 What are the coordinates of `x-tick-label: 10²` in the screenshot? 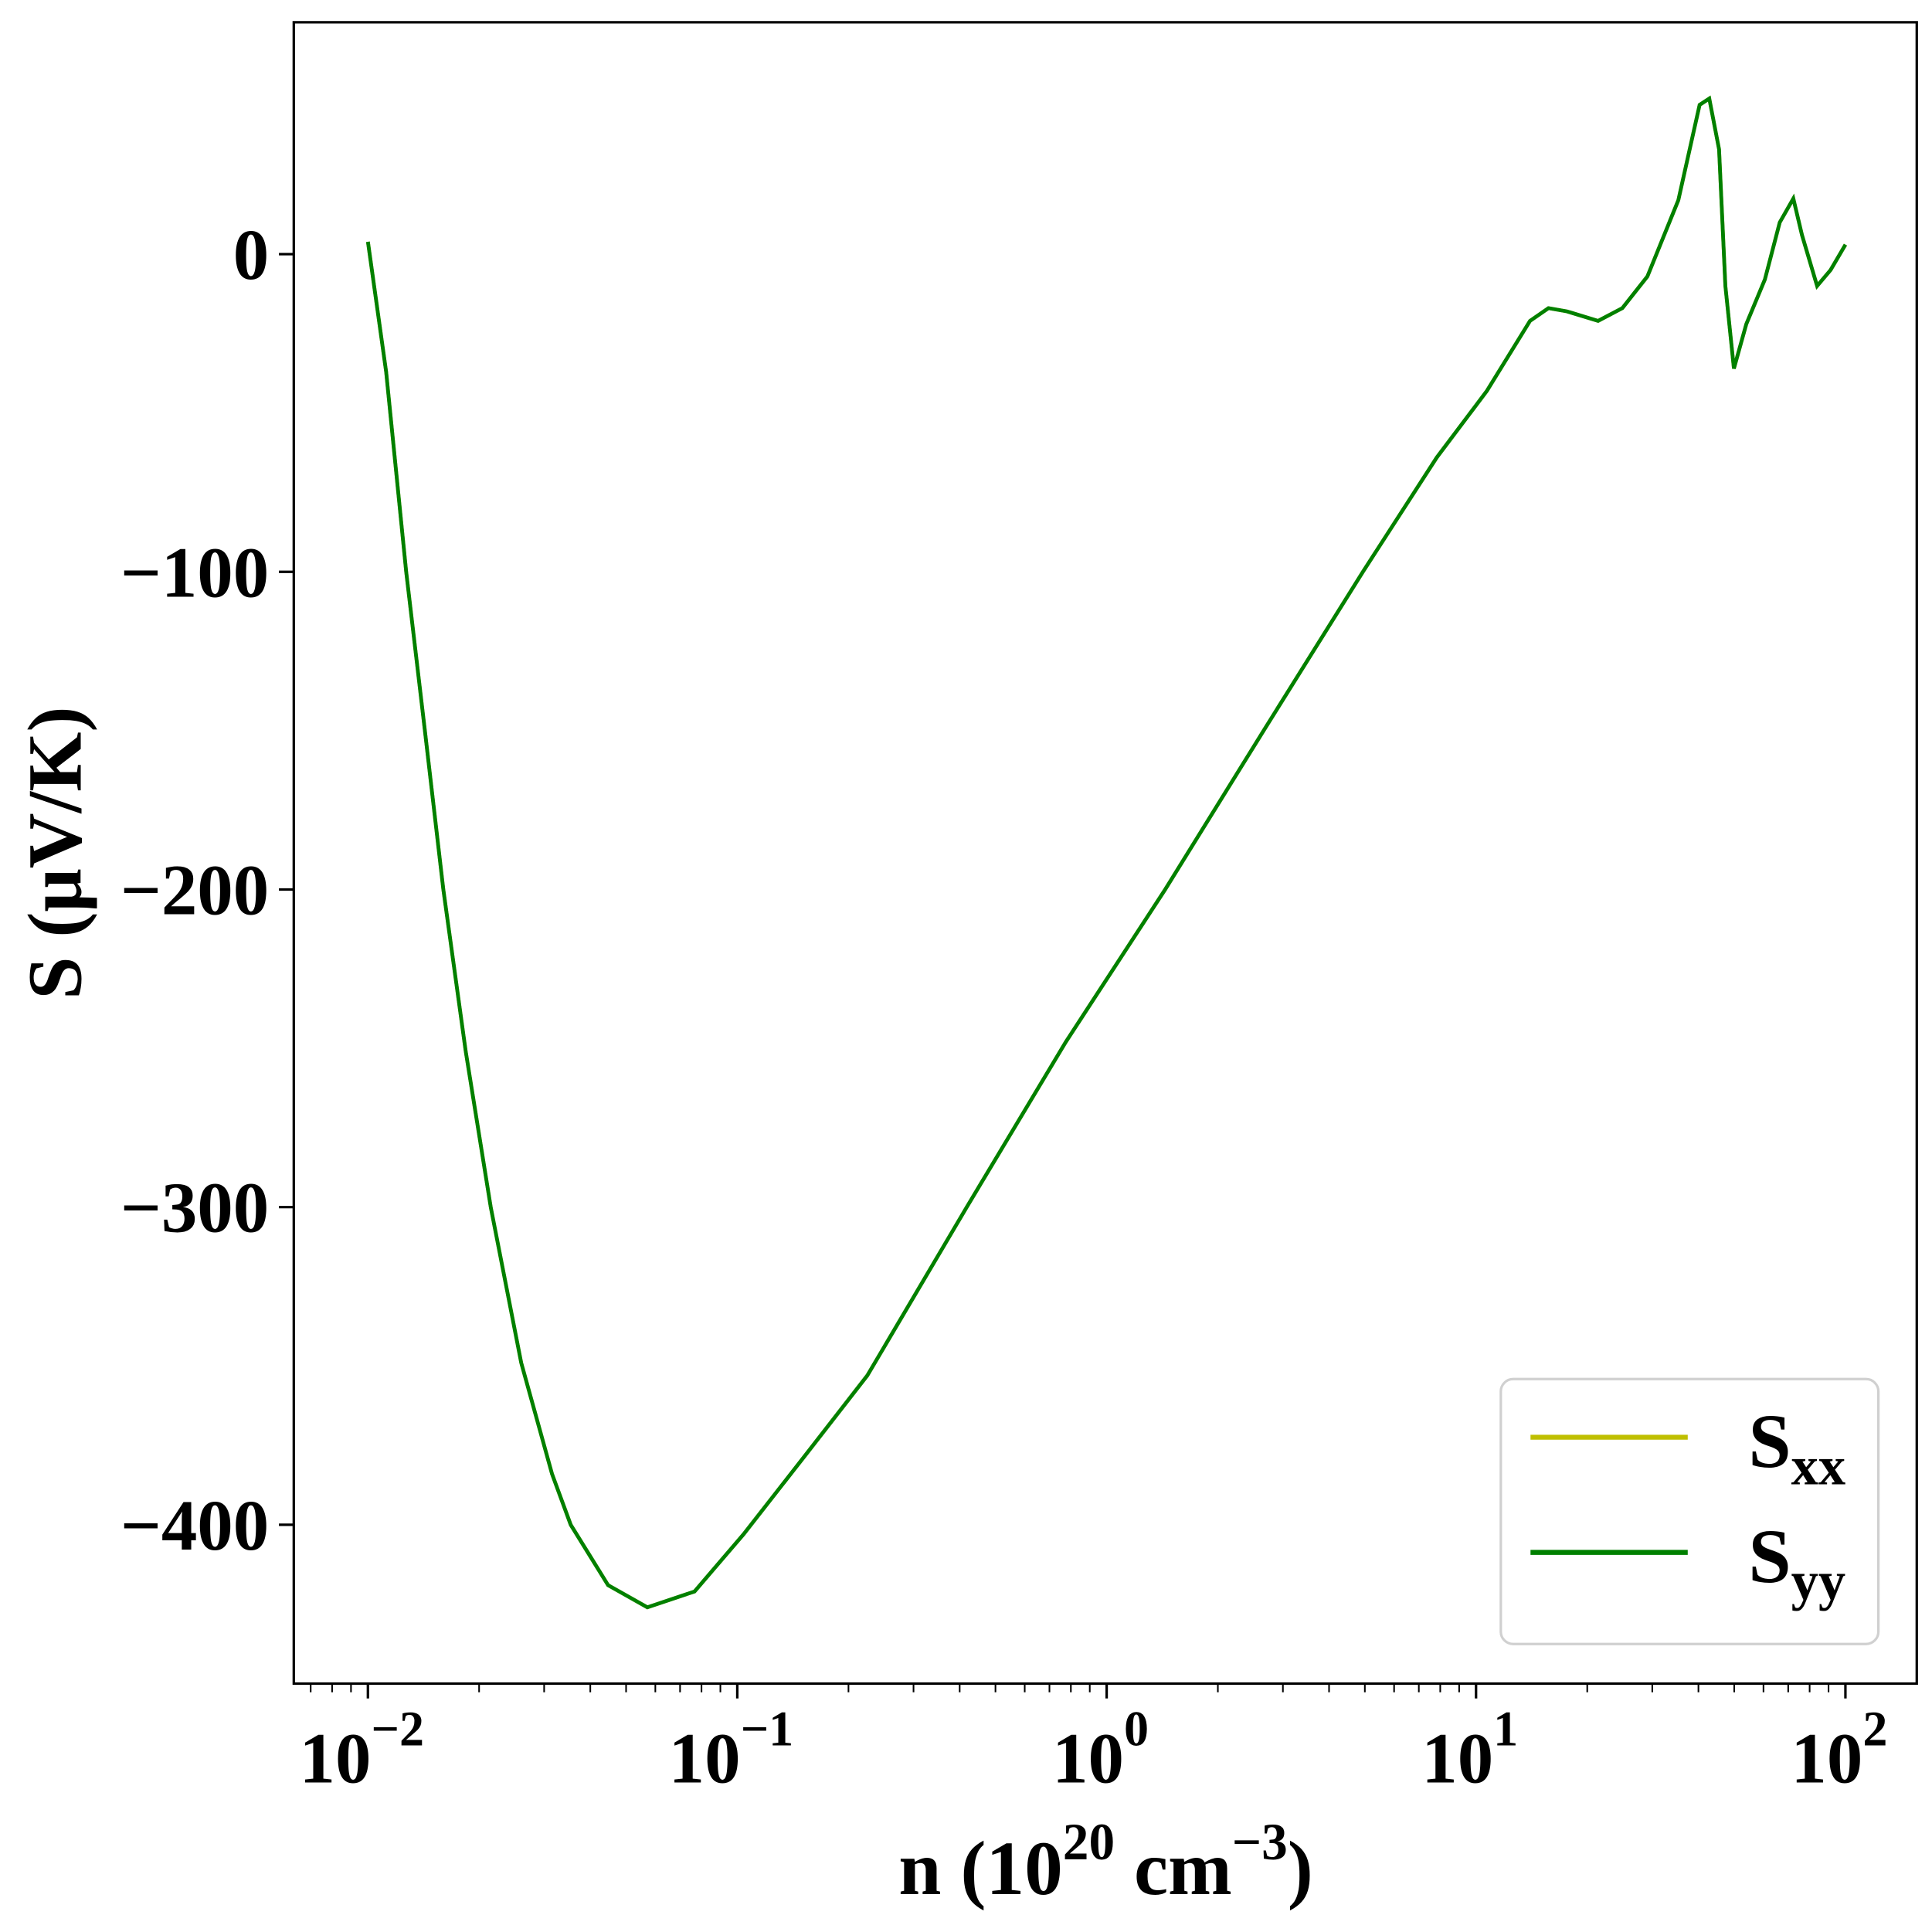 It's located at (1839, 1750).